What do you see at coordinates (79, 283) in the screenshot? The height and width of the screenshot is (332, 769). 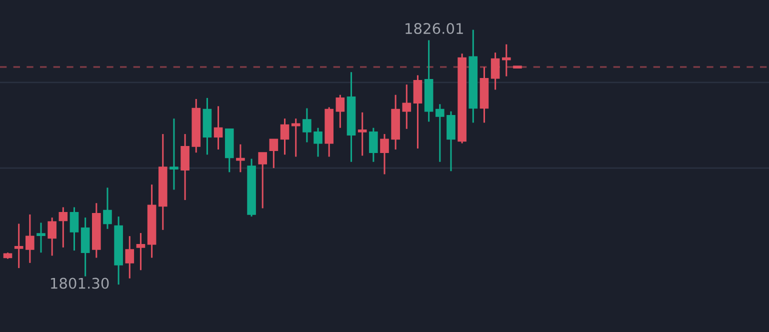 I see `annotation: 1801.30` at bounding box center [79, 283].